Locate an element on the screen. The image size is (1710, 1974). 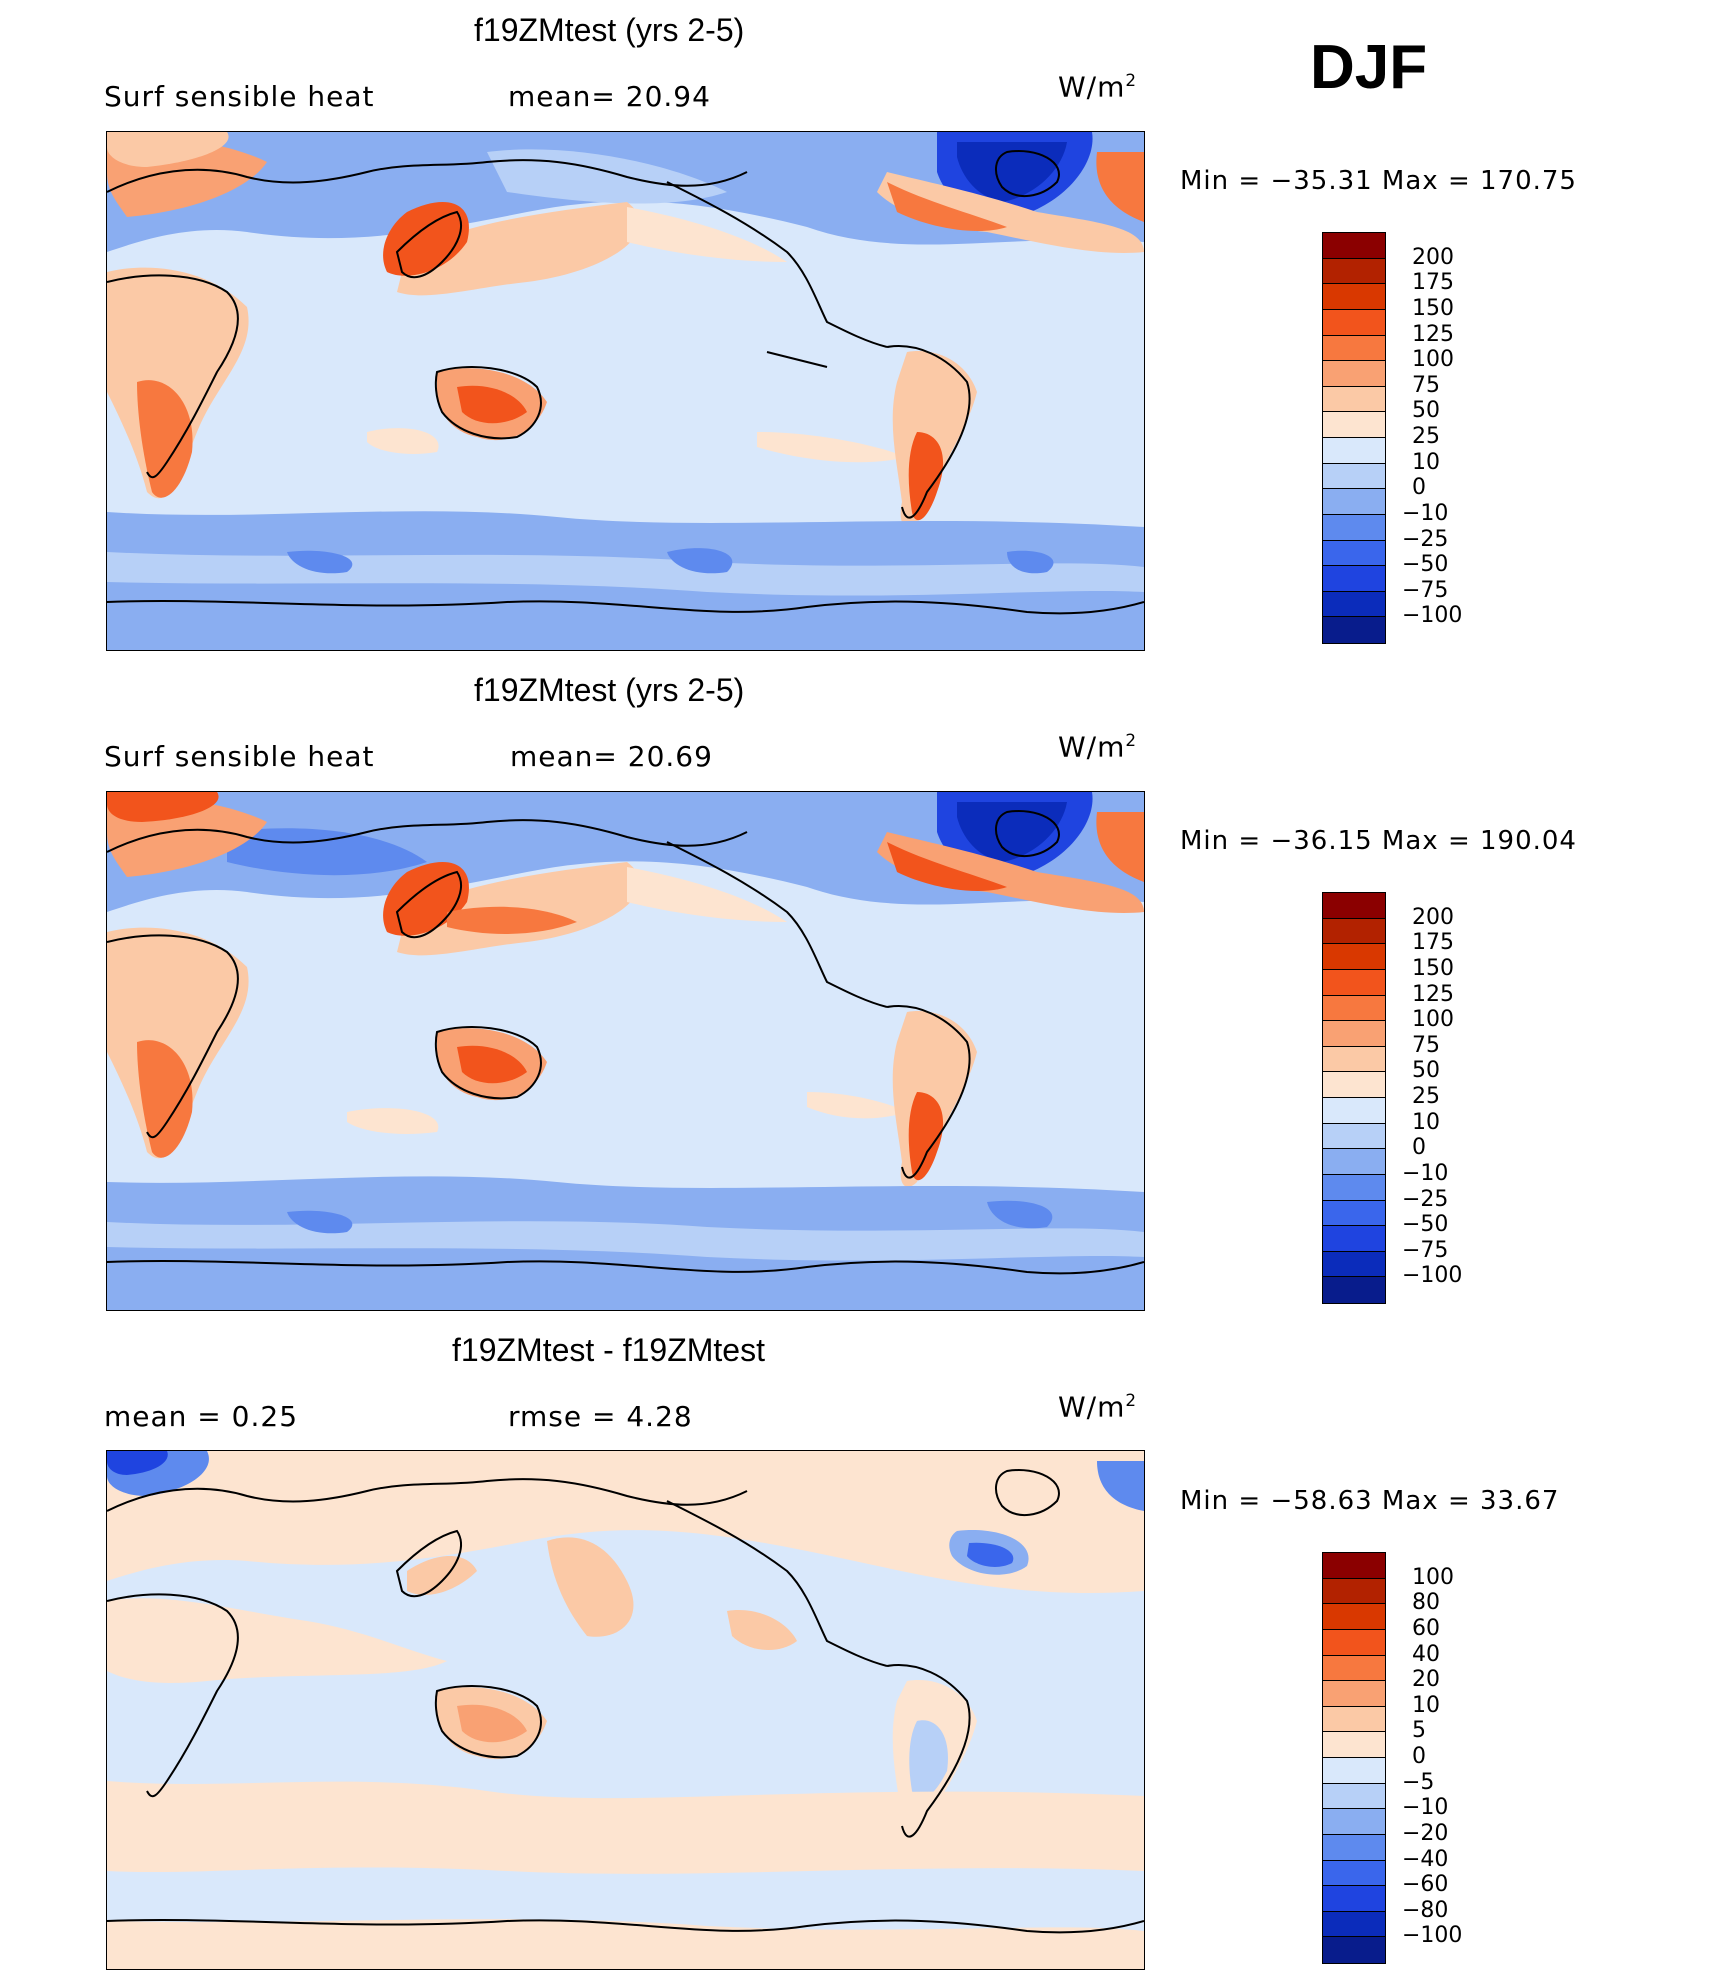
panel-3-rmse-label: rmse = 4.28 is located at coordinates (600, 1416).